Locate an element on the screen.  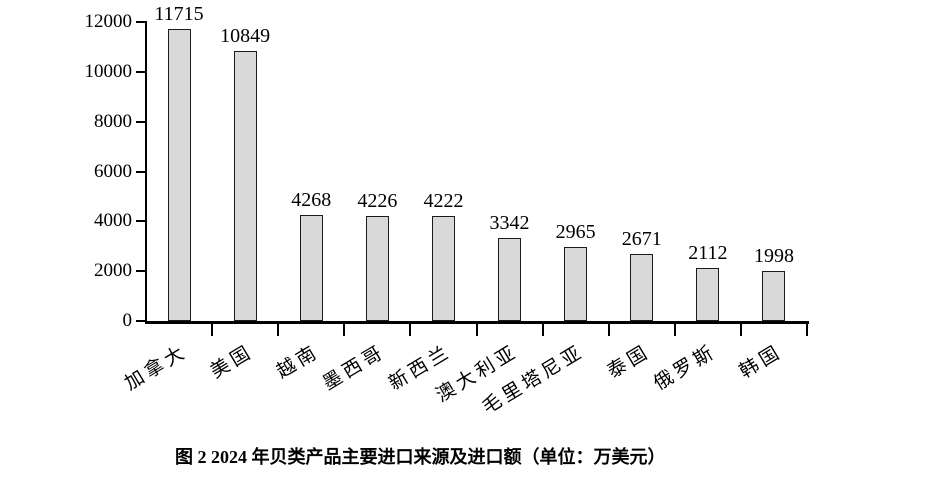
y-axis-tick-label: 0 is located at coordinates (127, 320).